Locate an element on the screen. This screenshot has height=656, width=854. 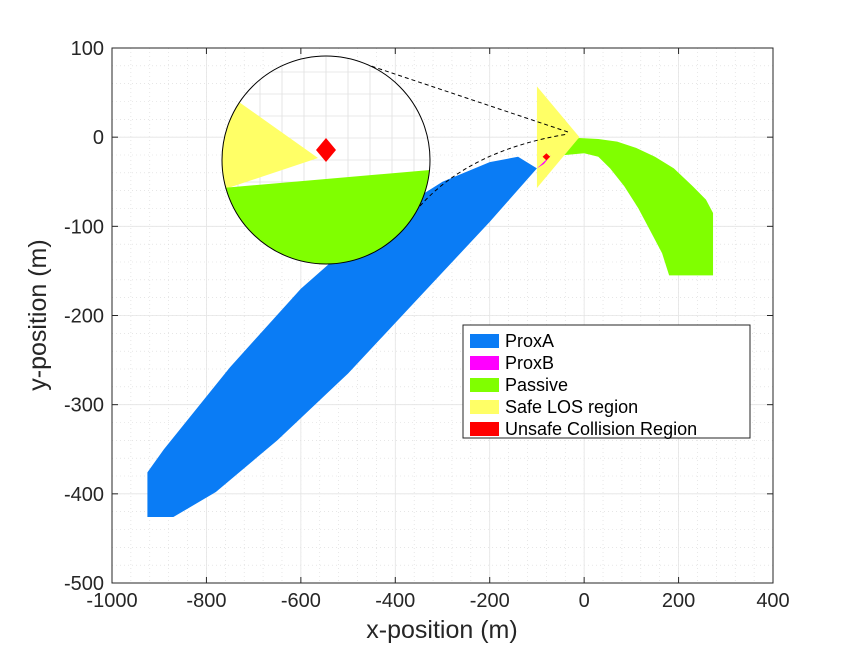
inset-magnifier is located at coordinates (326, 160).